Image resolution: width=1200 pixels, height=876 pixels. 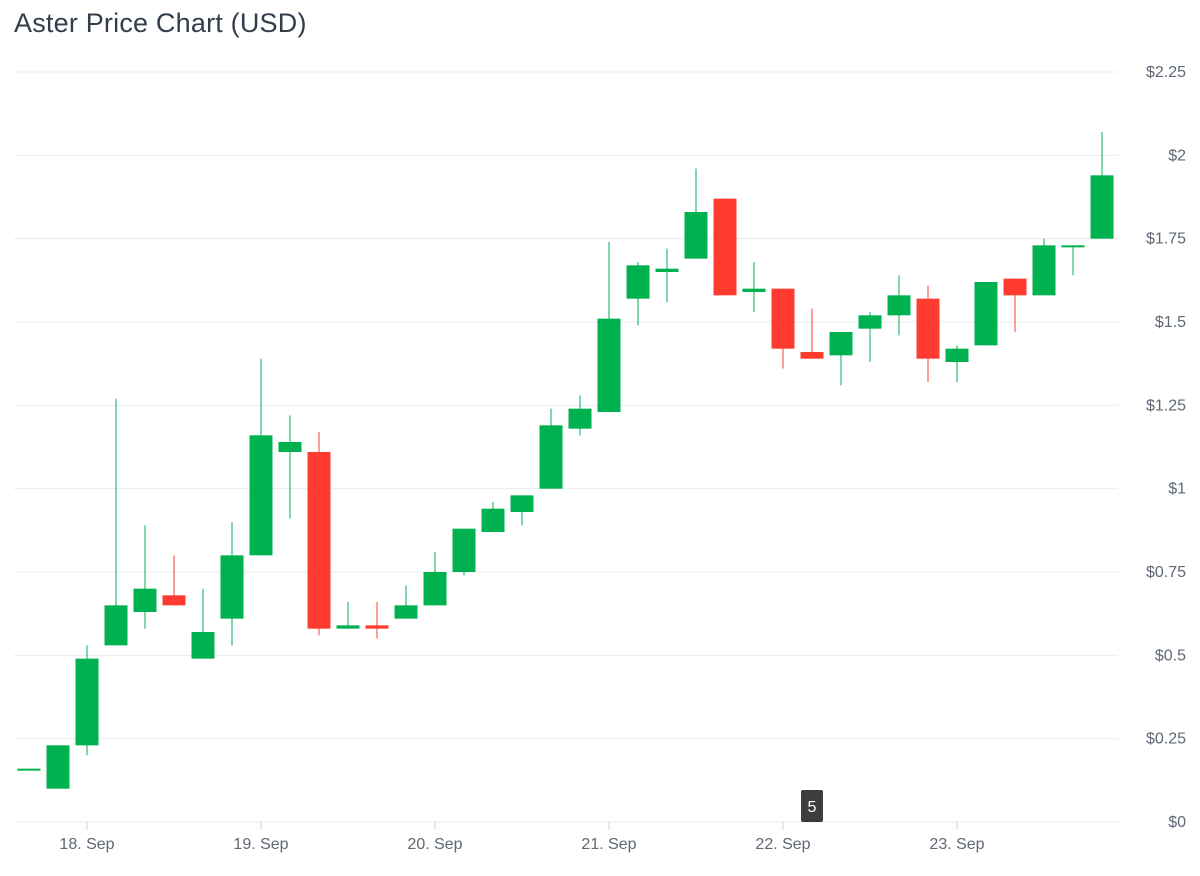 I want to click on y-tick-label: $2, so click(x=1177, y=155).